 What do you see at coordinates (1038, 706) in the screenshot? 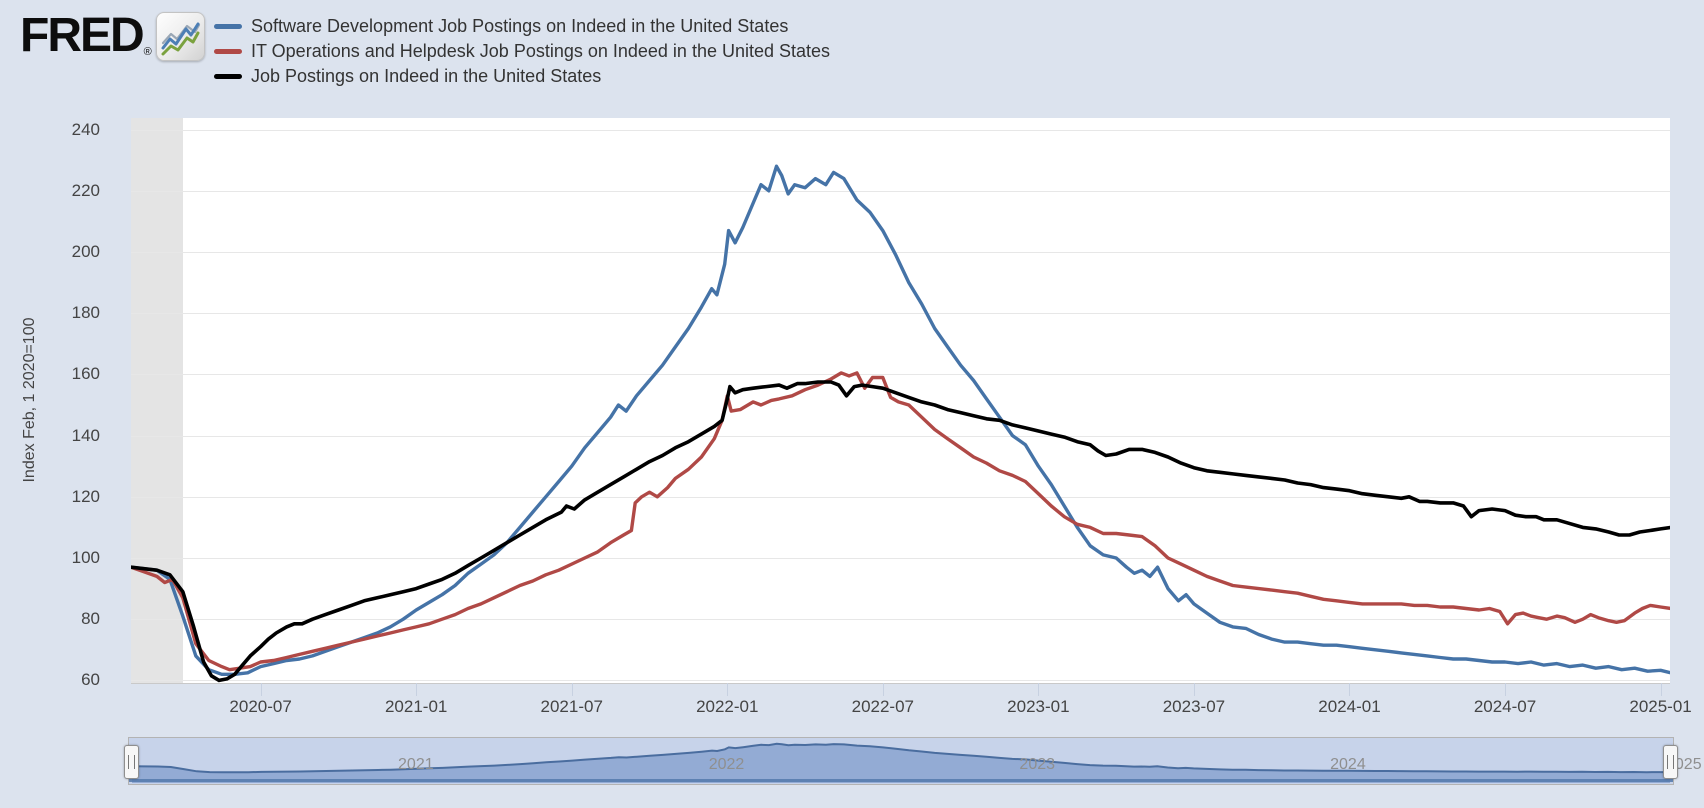
I see `x-tick-label: 2023-01` at bounding box center [1038, 706].